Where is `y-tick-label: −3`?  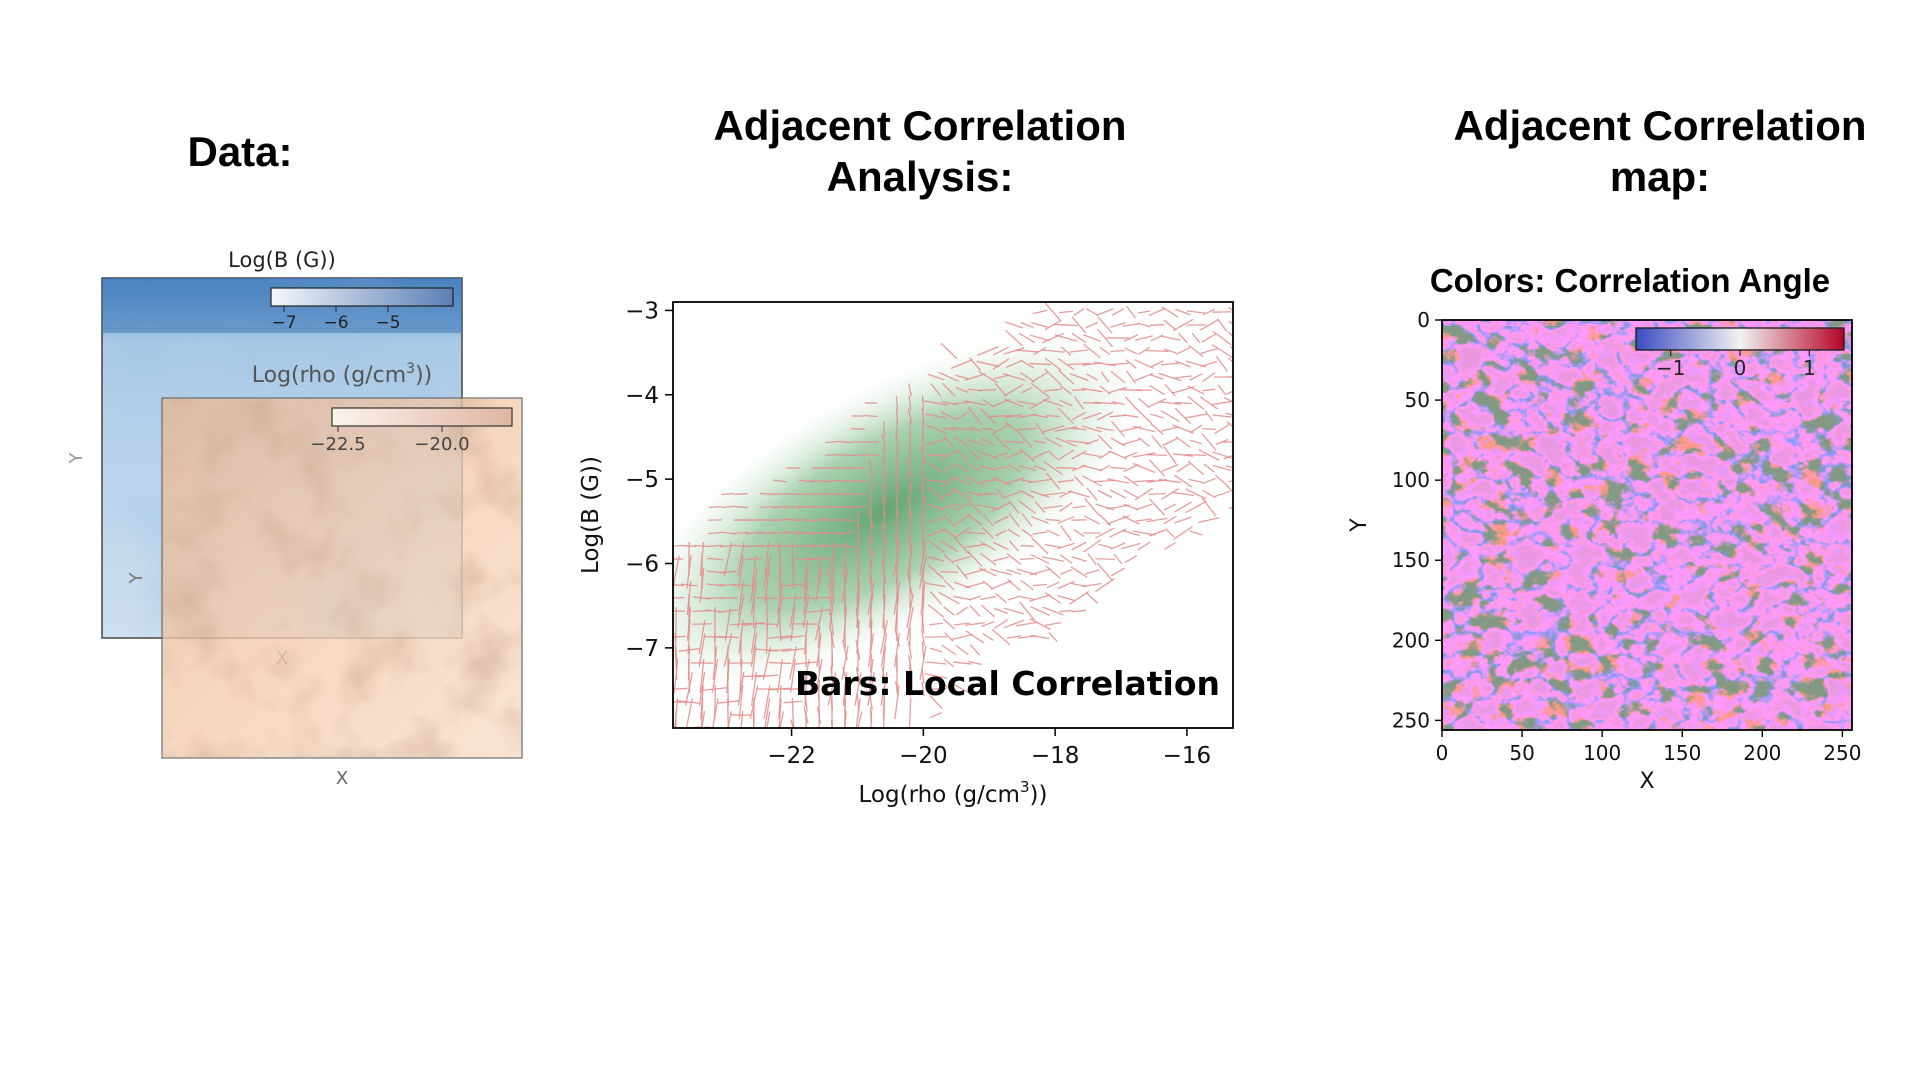
y-tick-label: −3 is located at coordinates (642, 311).